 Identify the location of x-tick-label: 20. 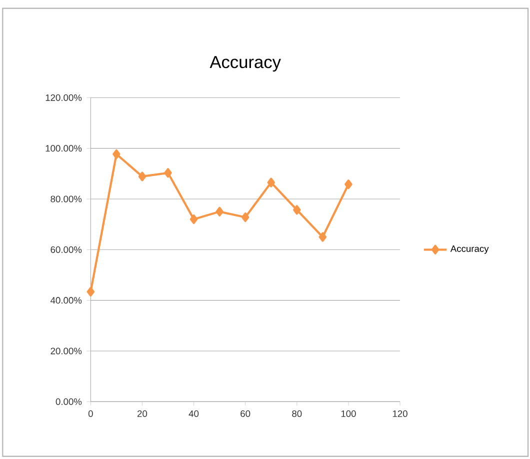
(142, 413).